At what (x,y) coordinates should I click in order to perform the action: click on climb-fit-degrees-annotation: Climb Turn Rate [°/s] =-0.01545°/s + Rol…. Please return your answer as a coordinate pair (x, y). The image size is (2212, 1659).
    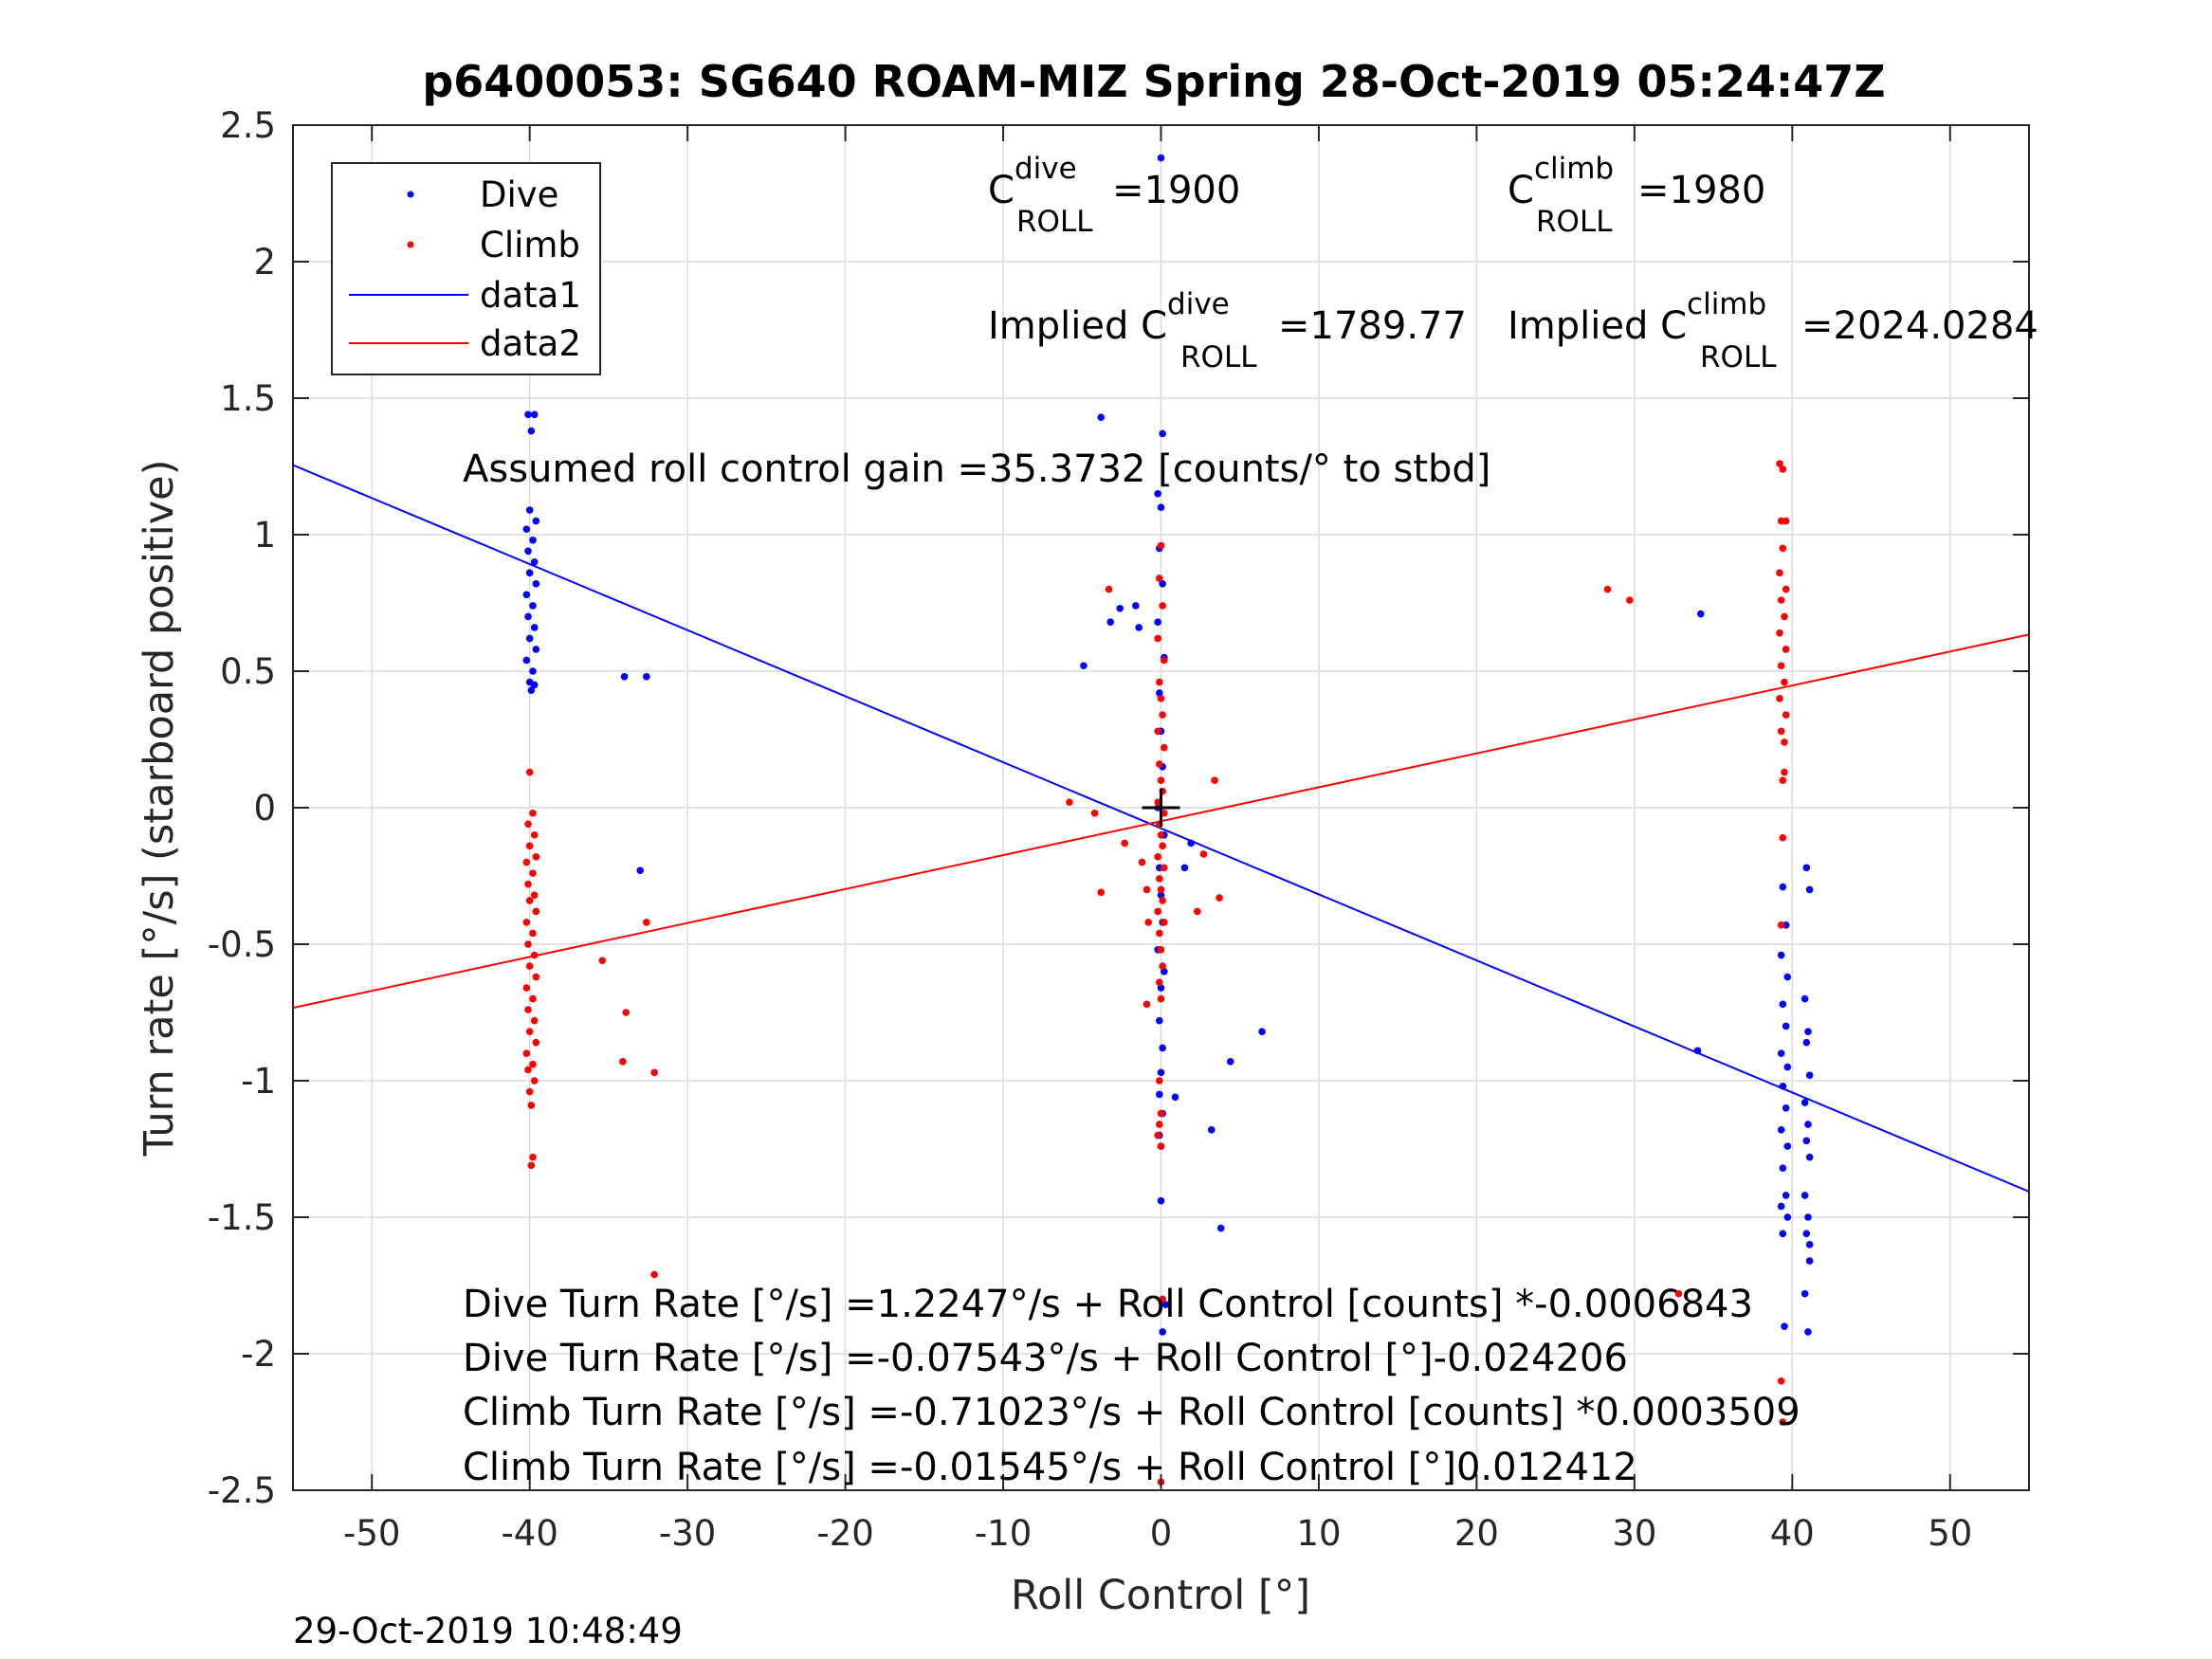
    Looking at the image, I should click on (1050, 1467).